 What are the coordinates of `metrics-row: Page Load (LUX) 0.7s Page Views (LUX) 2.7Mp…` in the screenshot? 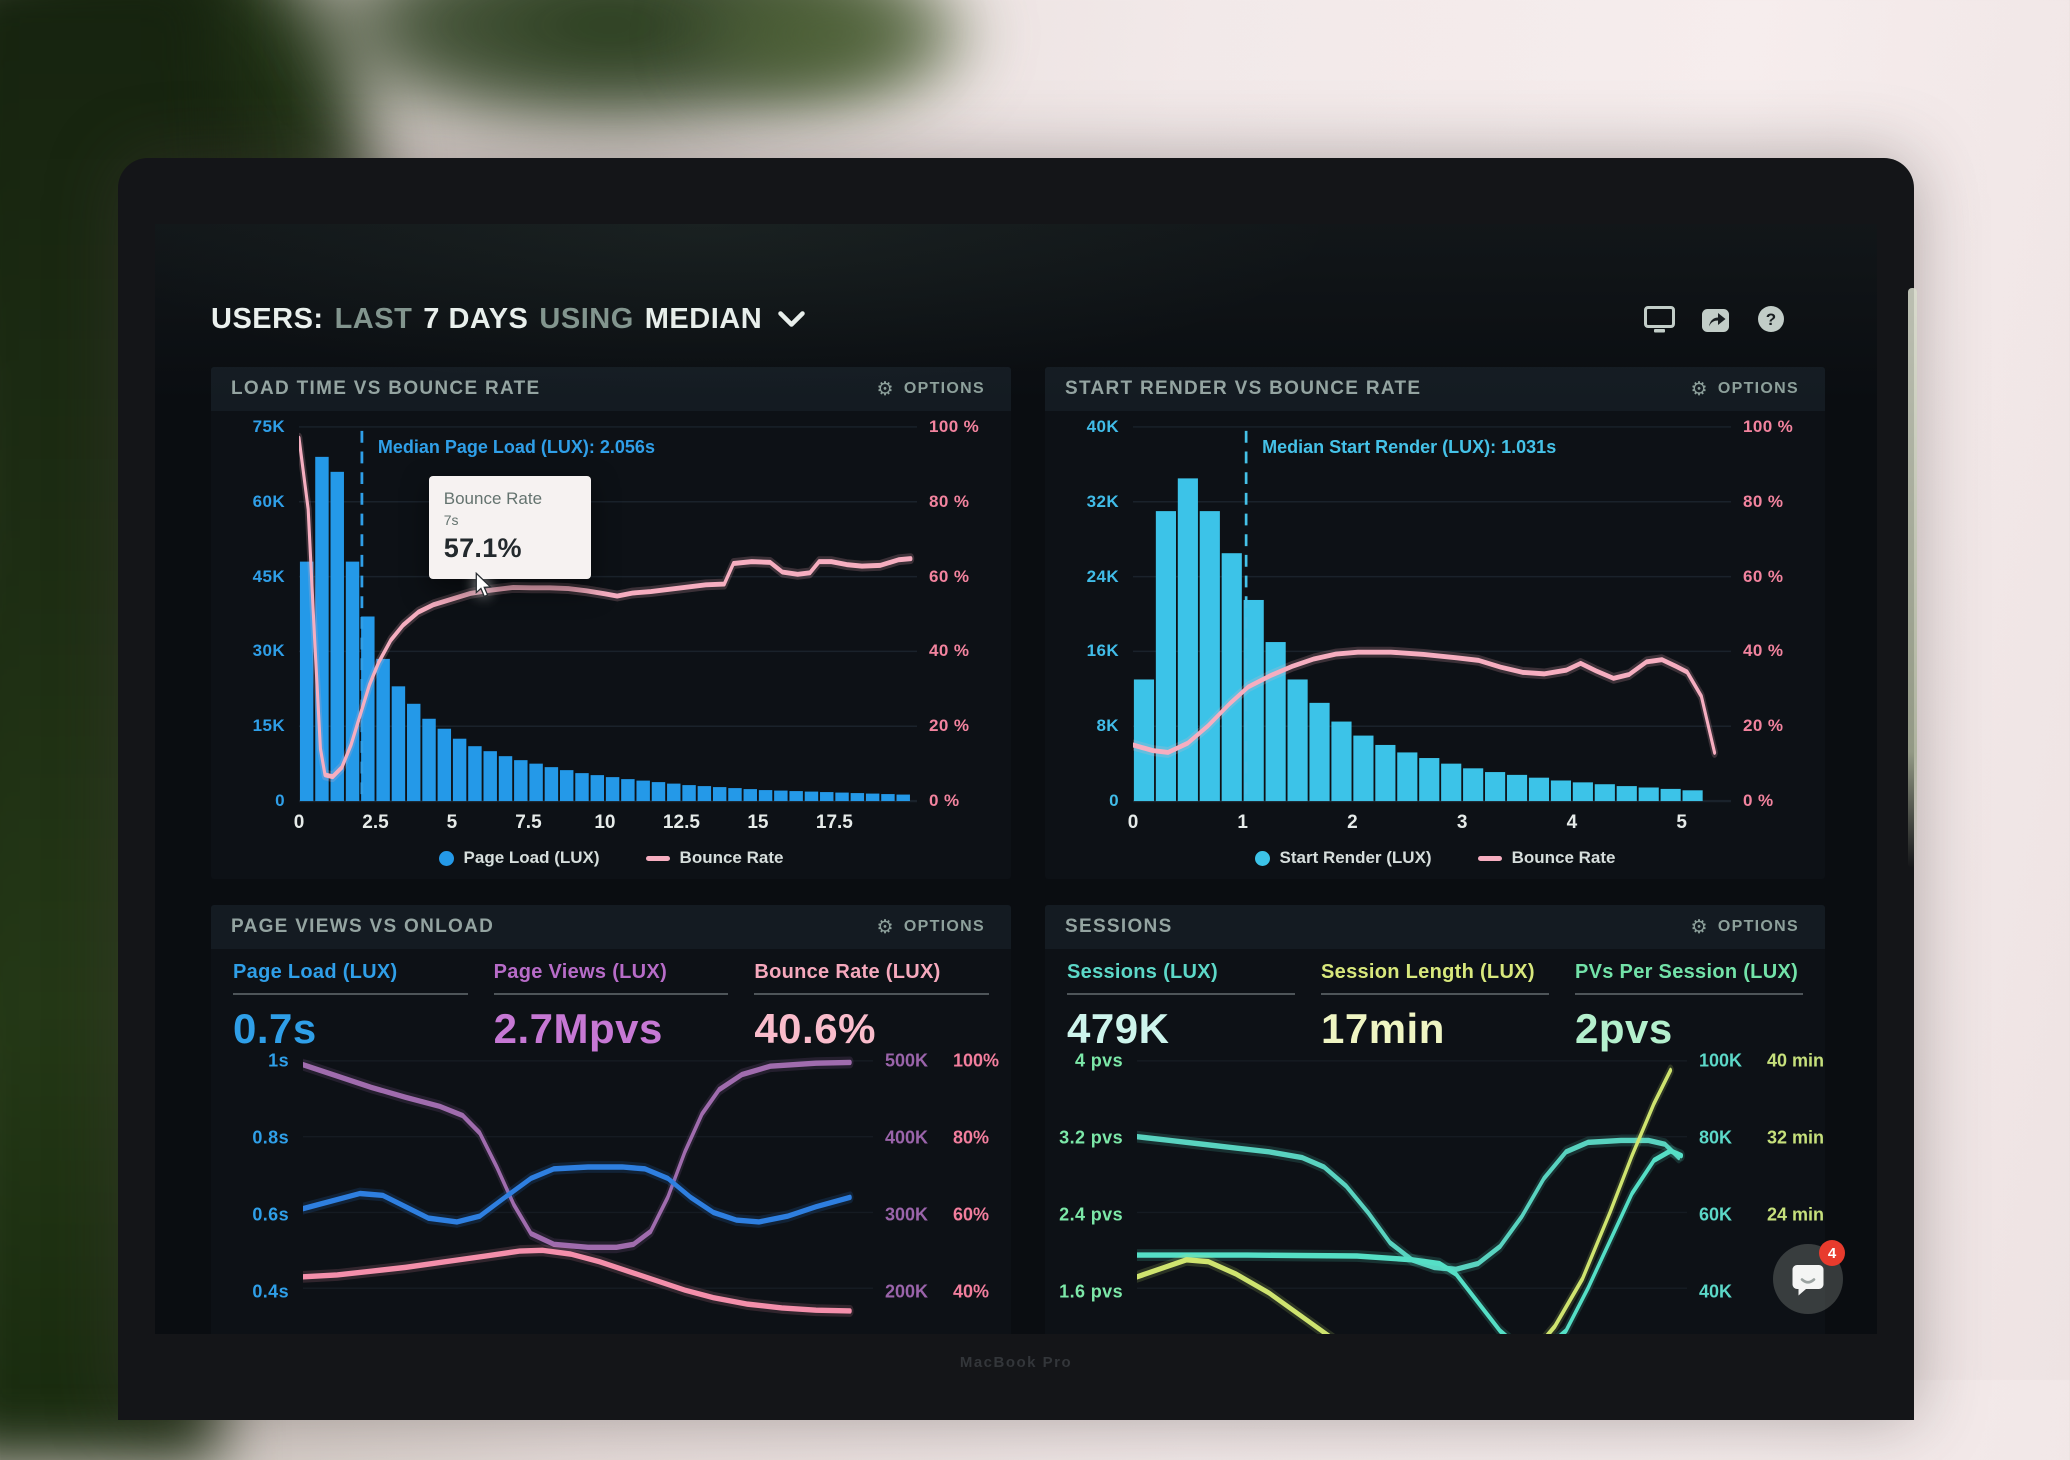 It's located at (611, 1002).